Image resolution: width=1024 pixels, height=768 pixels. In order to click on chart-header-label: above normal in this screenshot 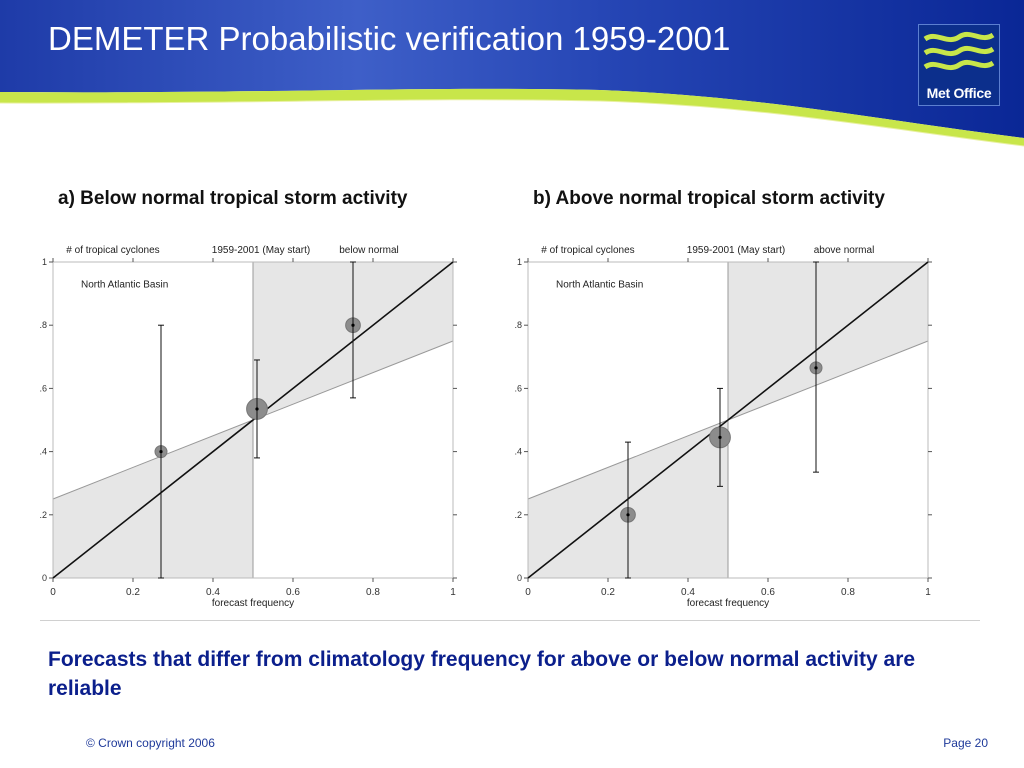, I will do `click(844, 250)`.